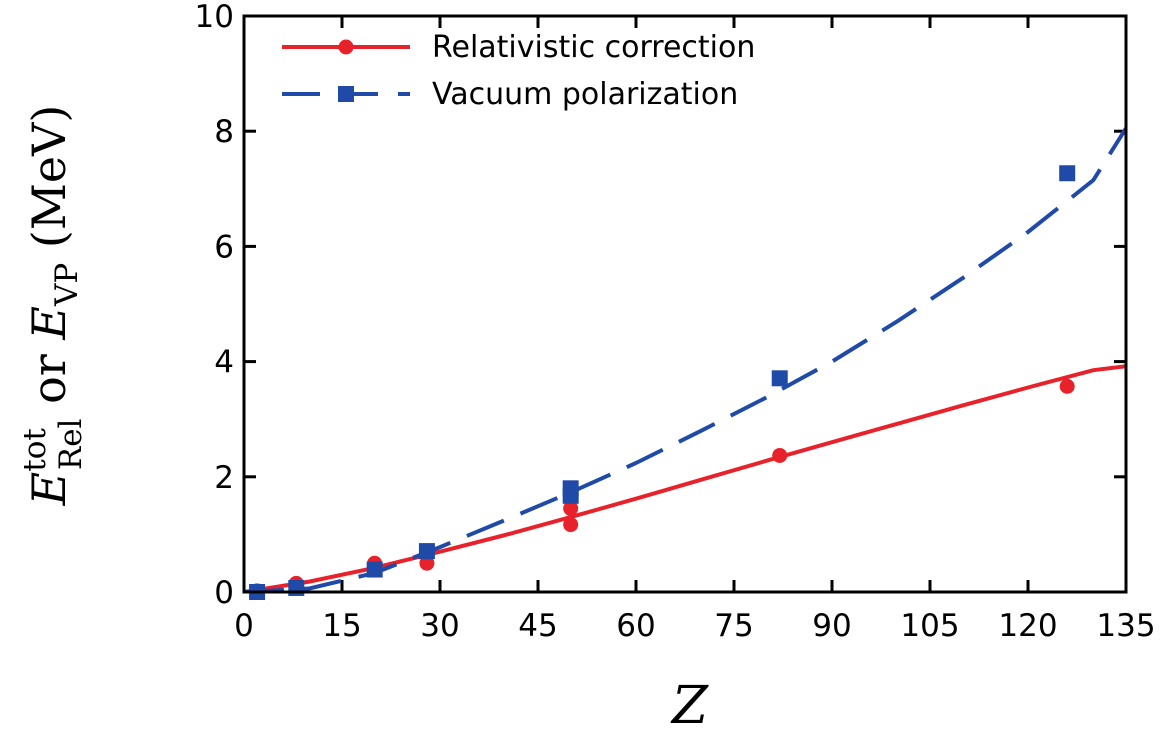  What do you see at coordinates (71, 445) in the screenshot?
I see `y-title-sub-rel: Rel` at bounding box center [71, 445].